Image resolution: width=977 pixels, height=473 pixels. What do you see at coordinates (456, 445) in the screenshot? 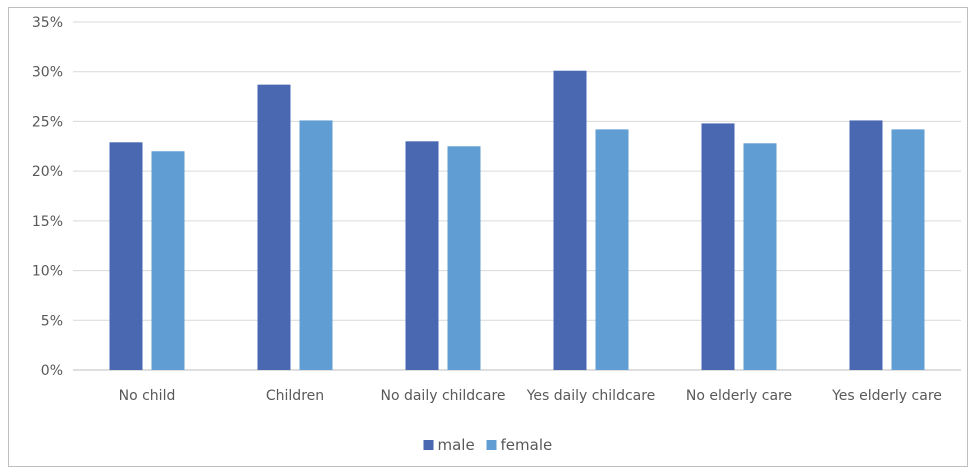
I see `legend-label-male: male` at bounding box center [456, 445].